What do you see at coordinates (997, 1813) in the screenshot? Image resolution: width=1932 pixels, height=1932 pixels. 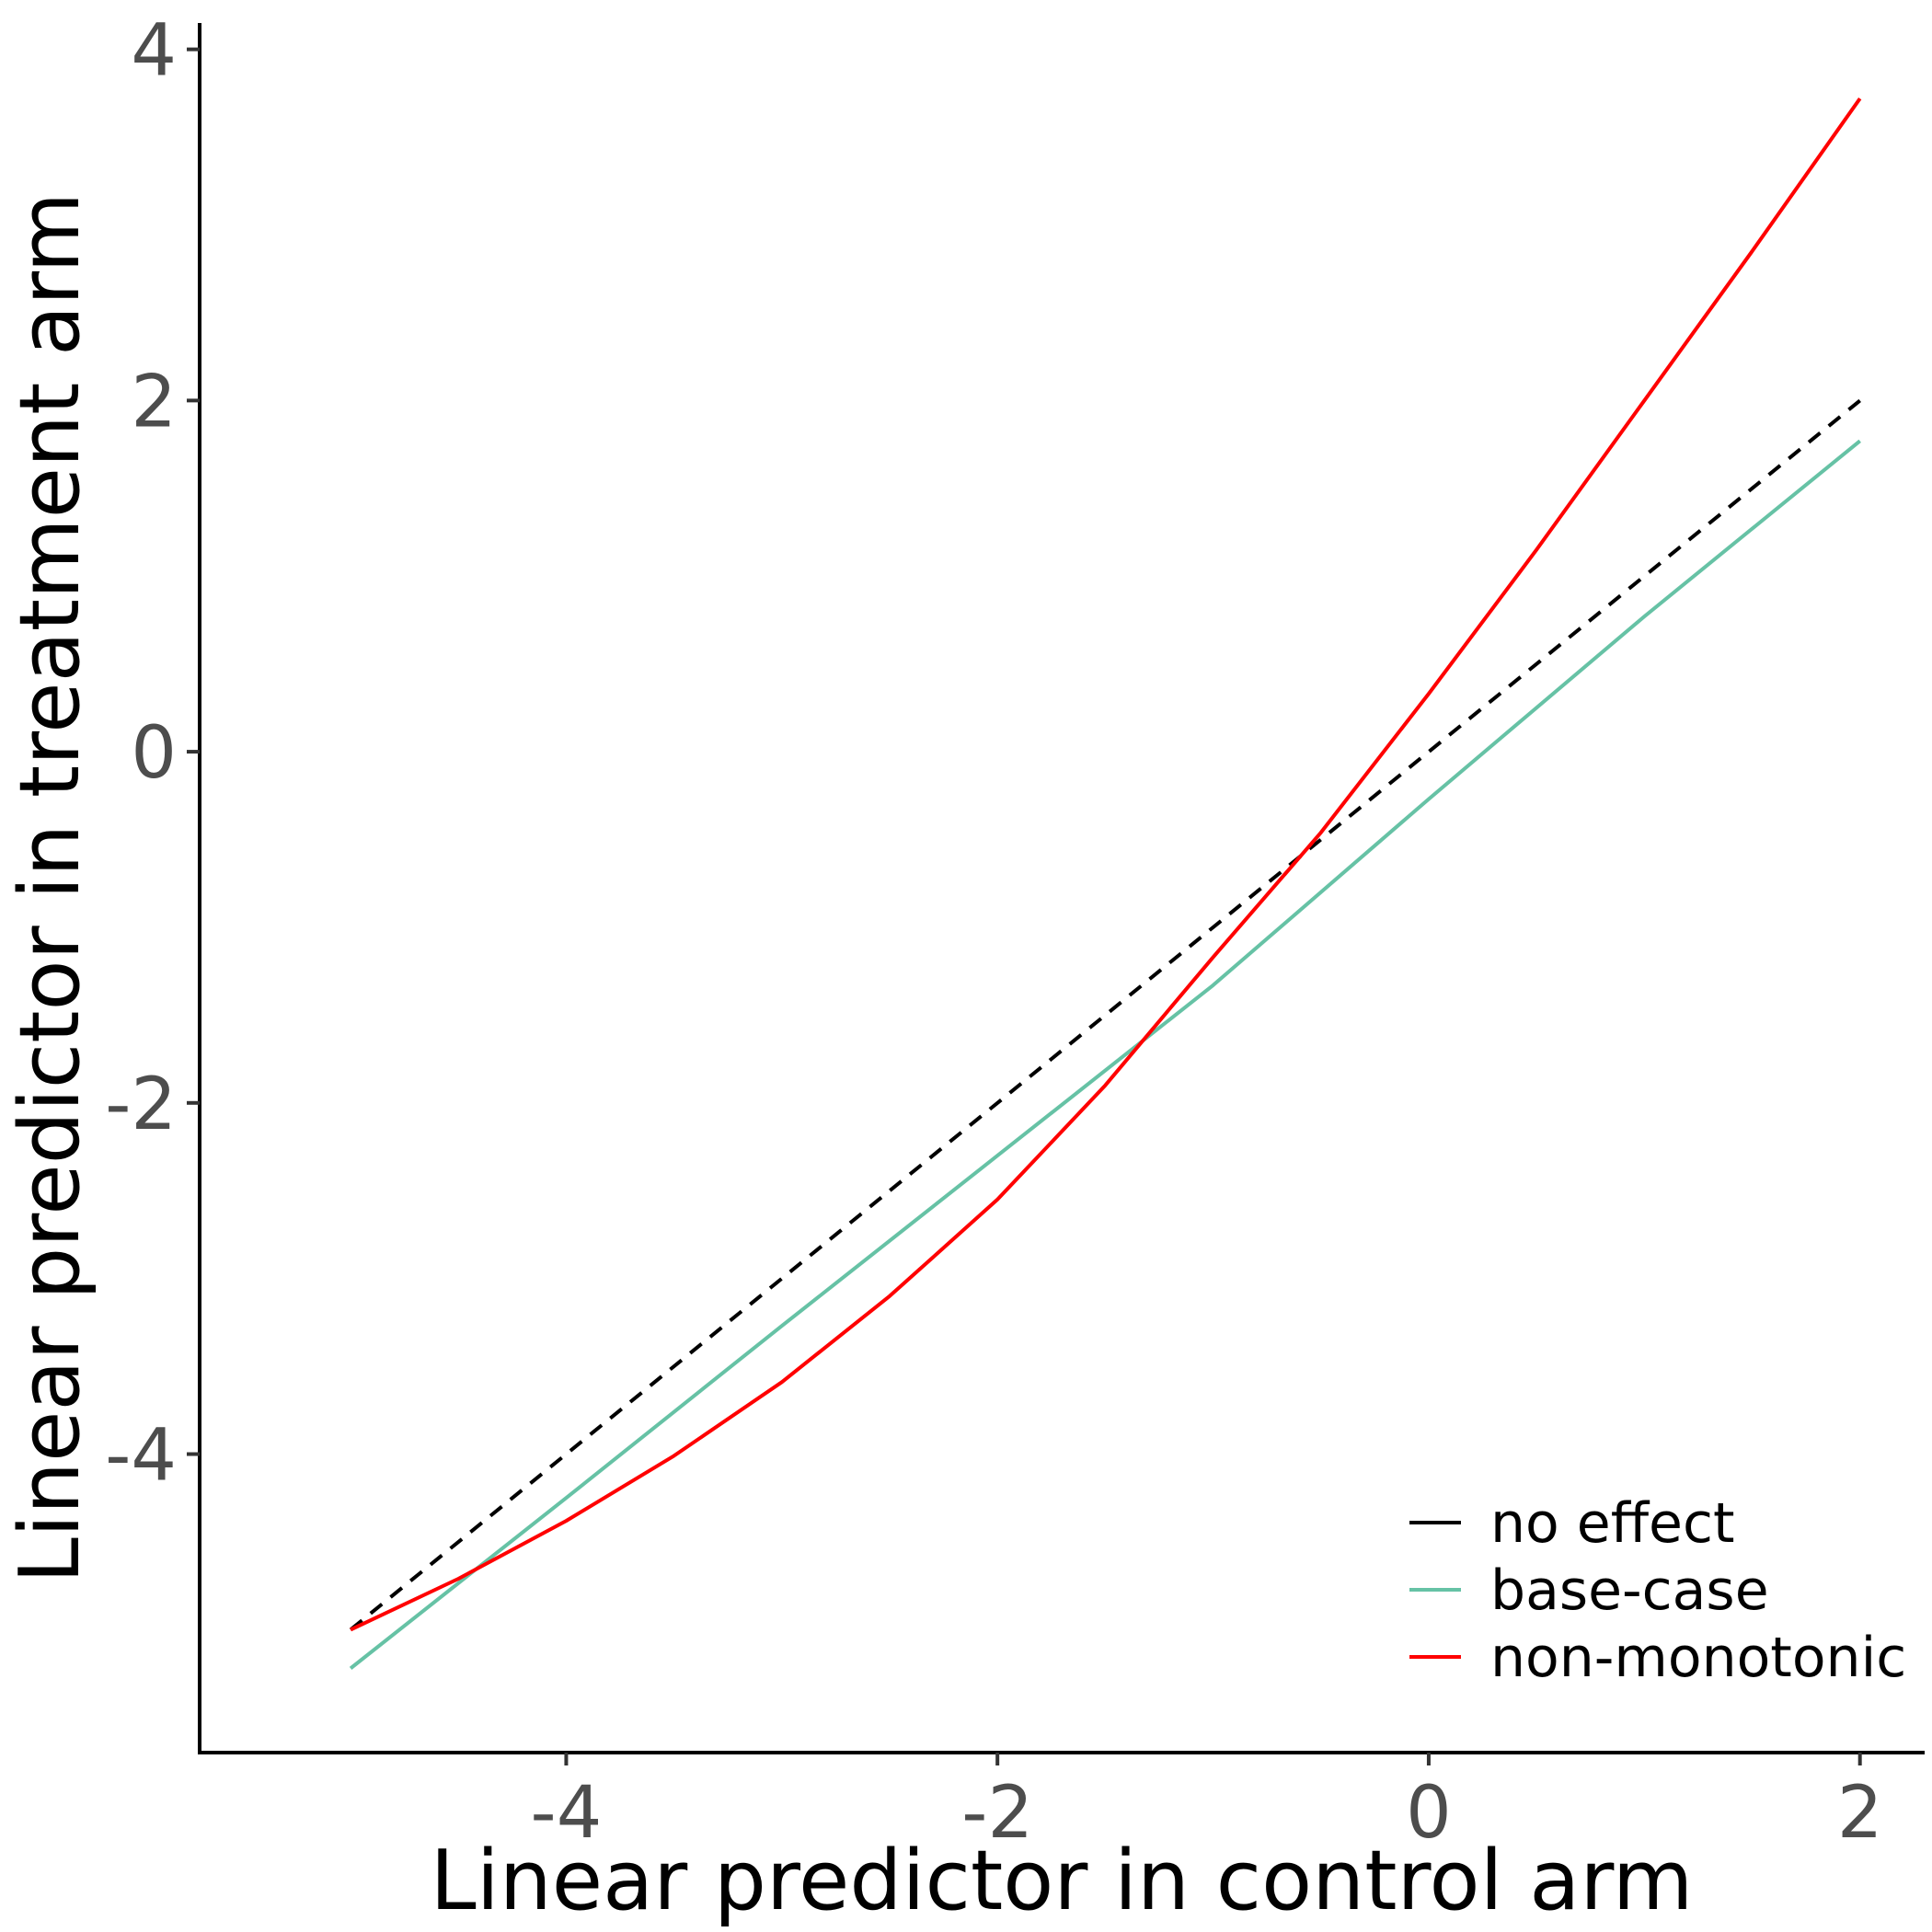 I see `x-tick-label: -2` at bounding box center [997, 1813].